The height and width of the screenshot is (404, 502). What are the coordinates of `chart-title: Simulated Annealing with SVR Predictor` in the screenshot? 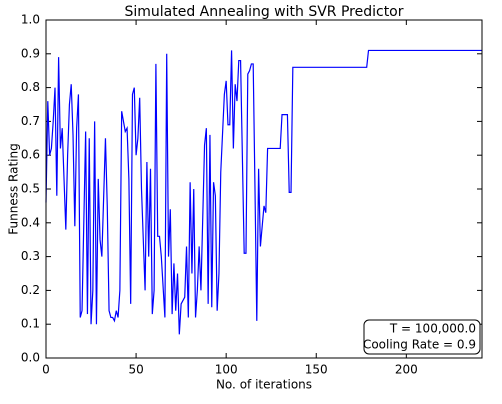 It's located at (263, 12).